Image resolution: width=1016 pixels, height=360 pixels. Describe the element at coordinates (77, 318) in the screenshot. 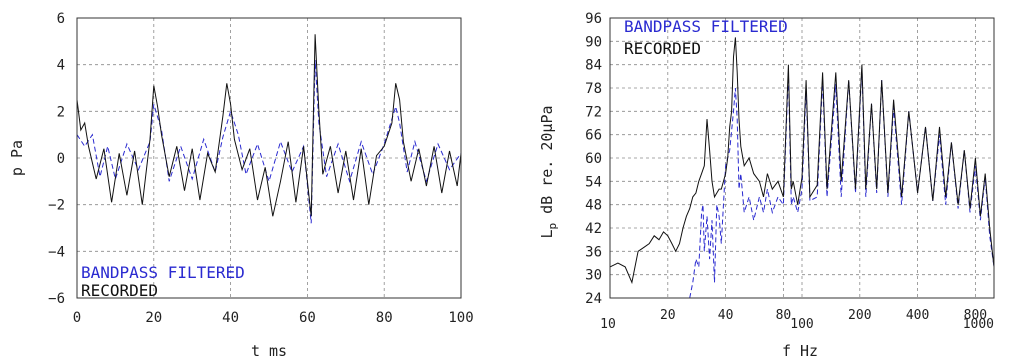

I see `time-chart-x-tick: 0` at that location.